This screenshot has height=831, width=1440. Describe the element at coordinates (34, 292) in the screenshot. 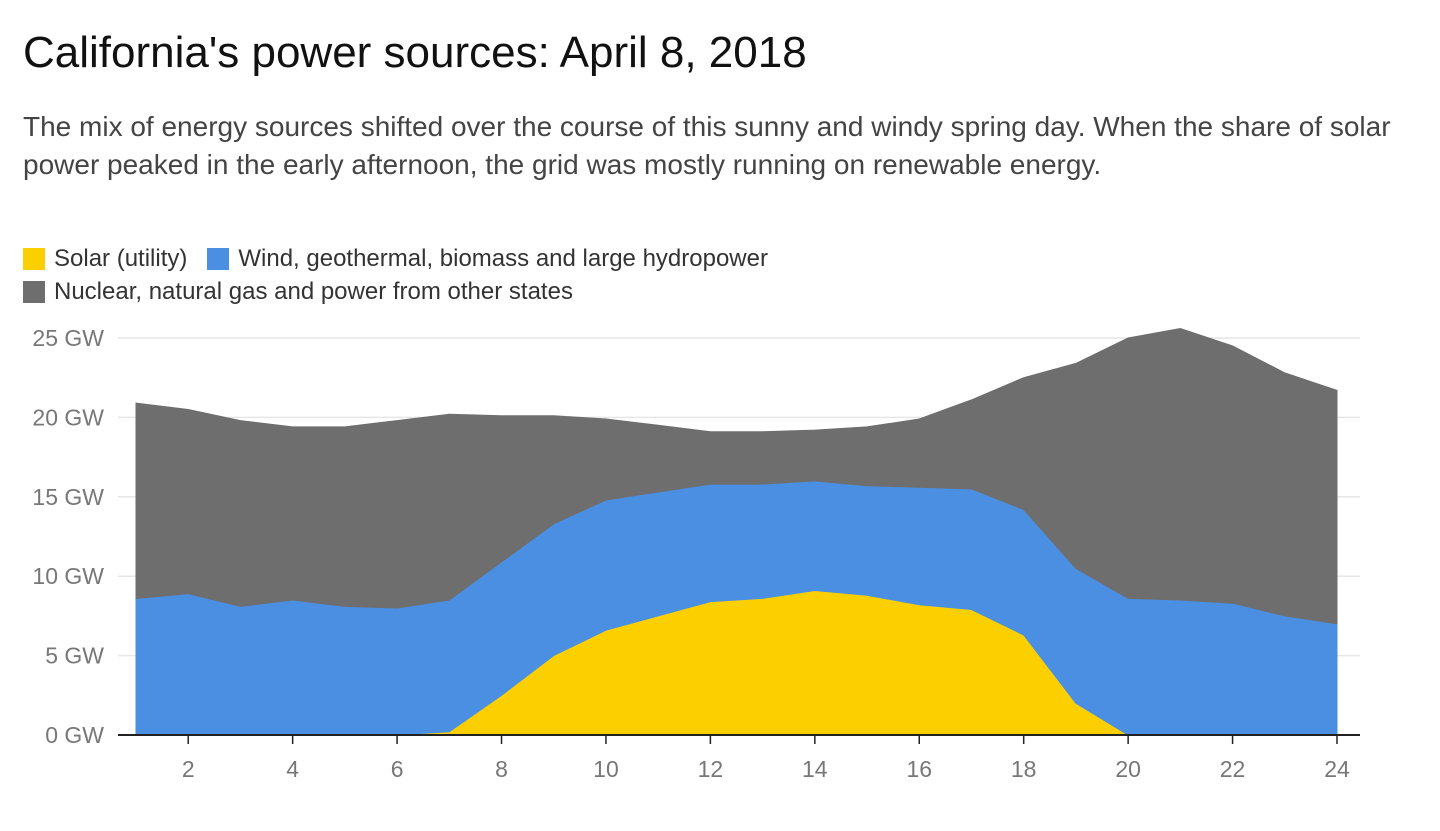

I see `legend-swatch-nuclear` at that location.